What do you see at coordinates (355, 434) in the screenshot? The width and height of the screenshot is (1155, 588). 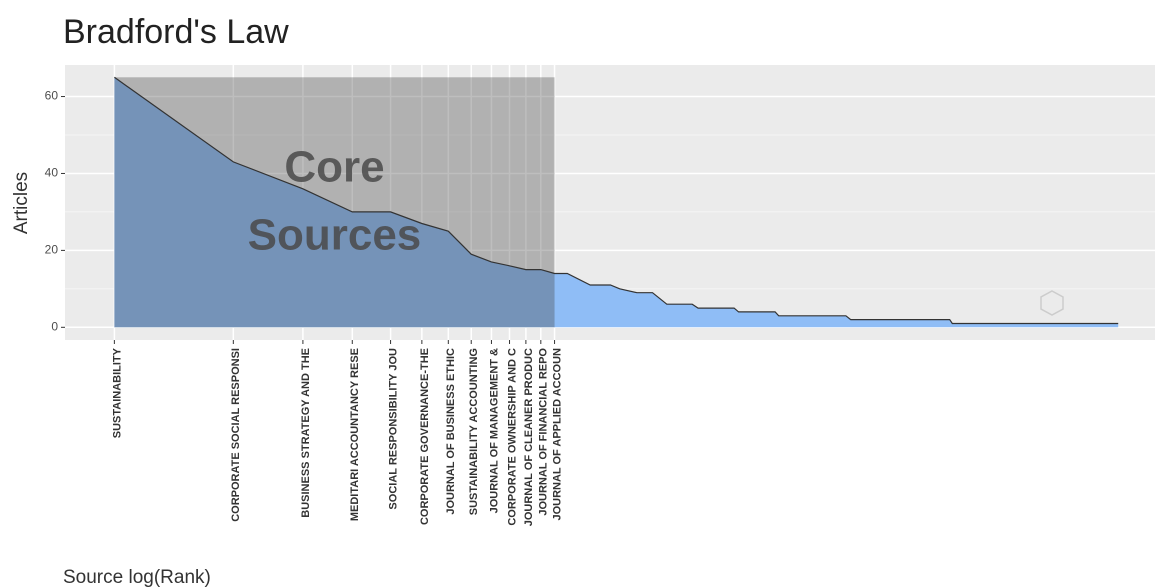 I see `x-tick-label: MEDITARI ACCOUNTANCY RESE` at bounding box center [355, 434].